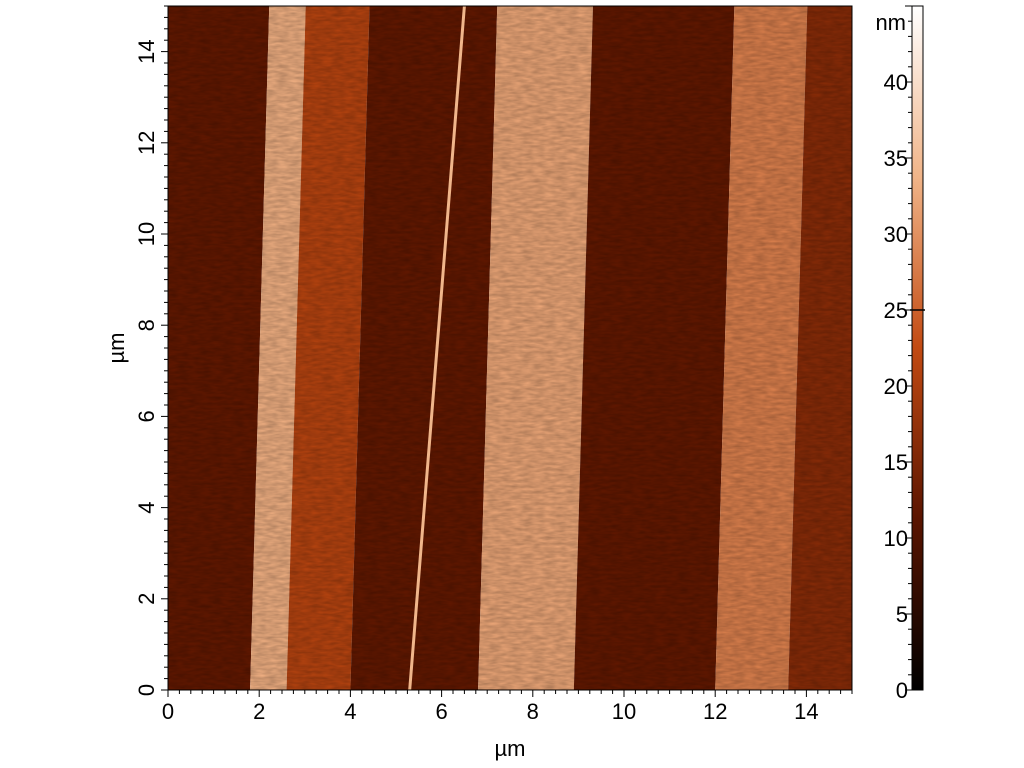 The width and height of the screenshot is (1024, 768). What do you see at coordinates (441, 711) in the screenshot?
I see `x-tick-label: 6` at bounding box center [441, 711].